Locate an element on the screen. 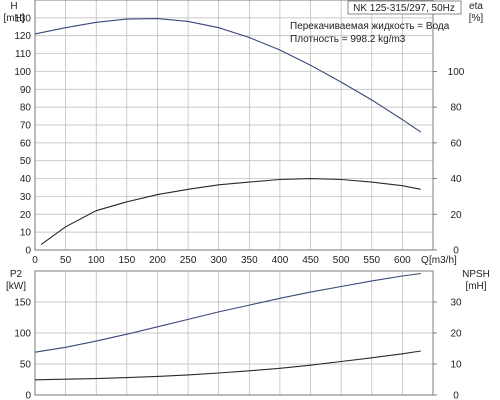  y-left-tick-90: 90 is located at coordinates (26, 90).